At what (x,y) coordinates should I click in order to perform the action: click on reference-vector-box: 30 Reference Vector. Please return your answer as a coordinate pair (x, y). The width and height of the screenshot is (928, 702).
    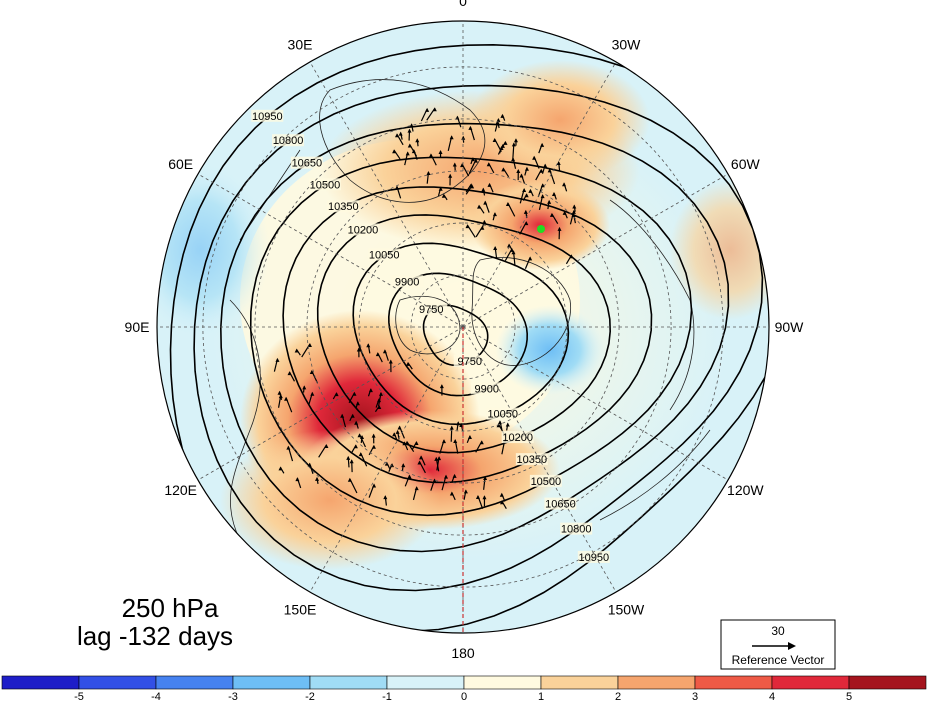
    Looking at the image, I should click on (778, 644).